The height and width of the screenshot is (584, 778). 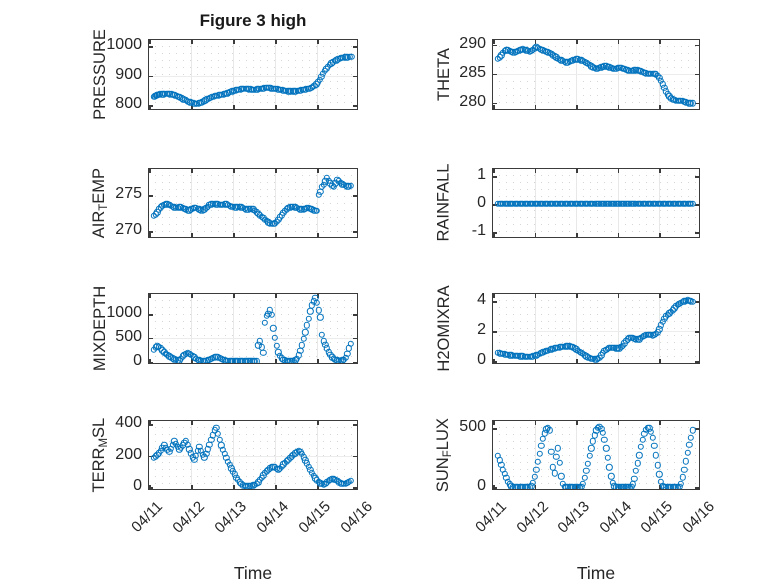 What do you see at coordinates (253, 203) in the screenshot?
I see `axes-air_temp` at bounding box center [253, 203].